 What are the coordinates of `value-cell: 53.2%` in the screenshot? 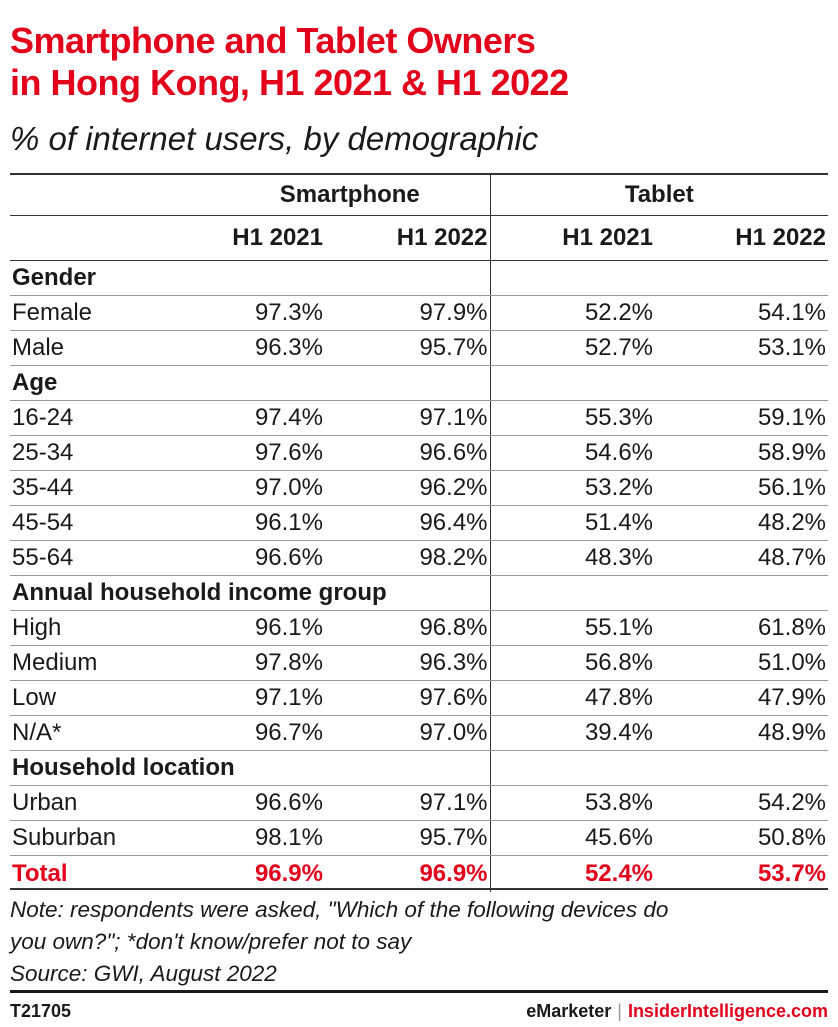 It's located at (573, 488).